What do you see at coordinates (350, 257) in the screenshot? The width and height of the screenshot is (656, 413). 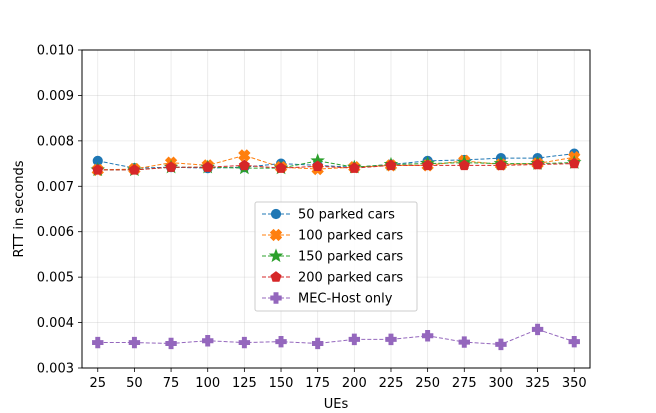 I see `legend-label: 150 parked cars` at bounding box center [350, 257].